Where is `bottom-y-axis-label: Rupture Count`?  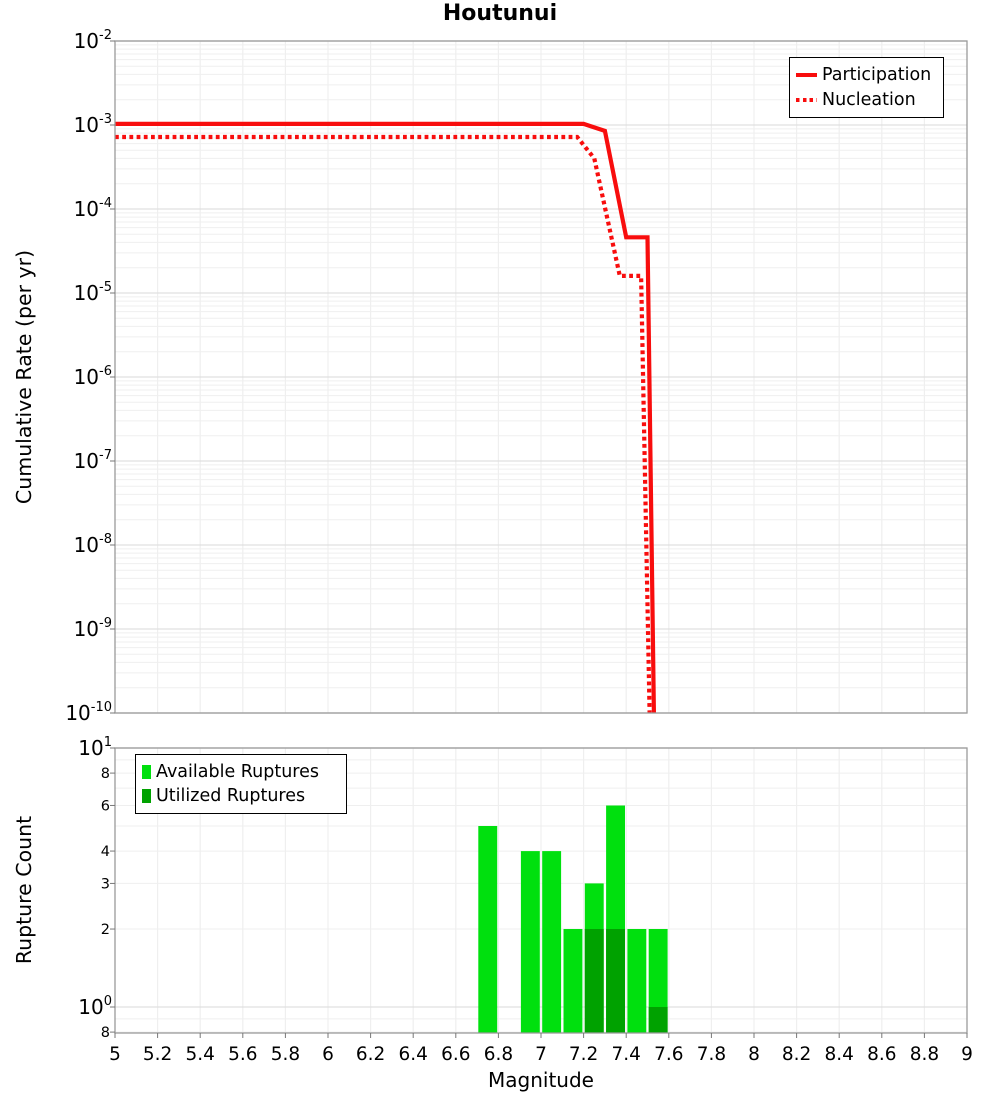 bottom-y-axis-label: Rupture Count is located at coordinates (24, 890).